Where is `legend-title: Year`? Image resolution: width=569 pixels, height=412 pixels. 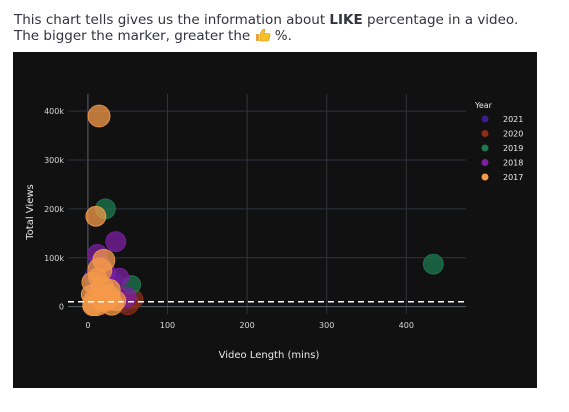
legend-title: Year is located at coordinates (483, 105).